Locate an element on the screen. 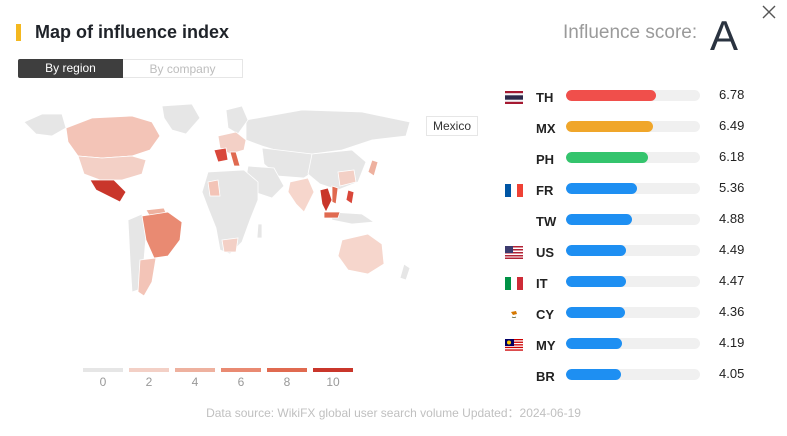  region-china is located at coordinates (337, 170).